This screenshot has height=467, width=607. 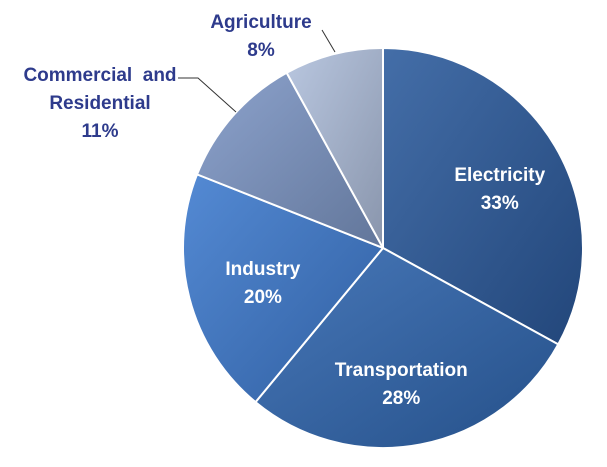 I want to click on slice-value-commercial-and-residential: 11%, so click(x=100, y=131).